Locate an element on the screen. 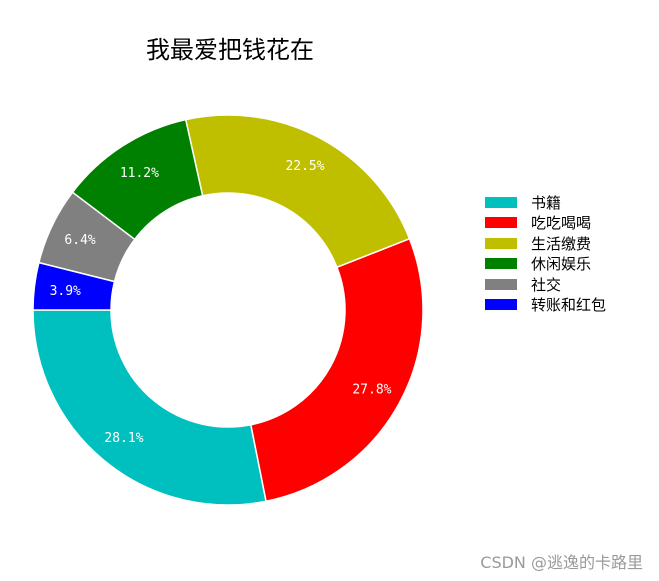  legend-item: 生活缴费 is located at coordinates (545, 243).